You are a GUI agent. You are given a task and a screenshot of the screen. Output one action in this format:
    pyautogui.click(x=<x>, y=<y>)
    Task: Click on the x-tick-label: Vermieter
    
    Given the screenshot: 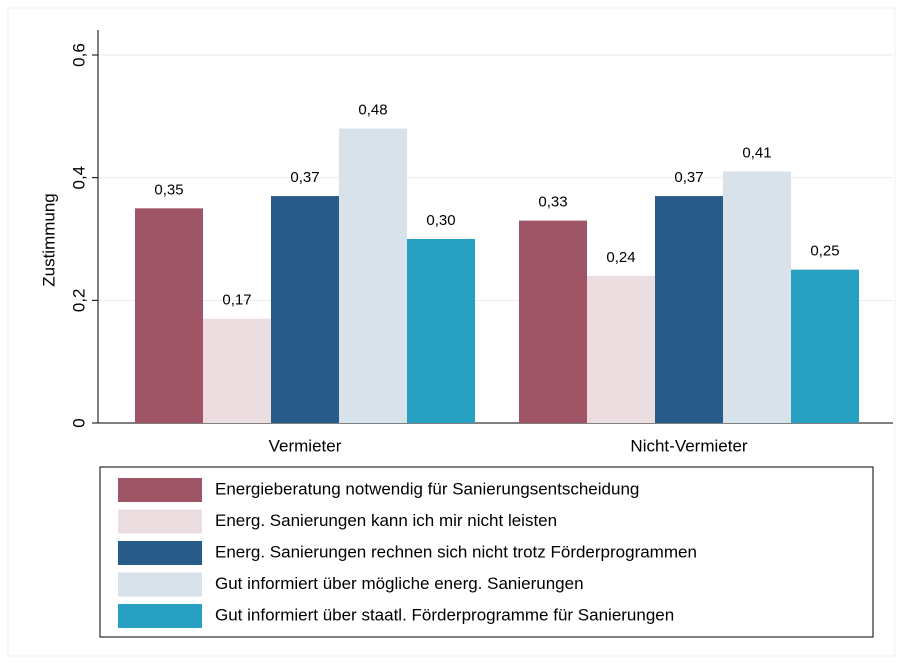 What is the action you would take?
    pyautogui.click(x=305, y=445)
    